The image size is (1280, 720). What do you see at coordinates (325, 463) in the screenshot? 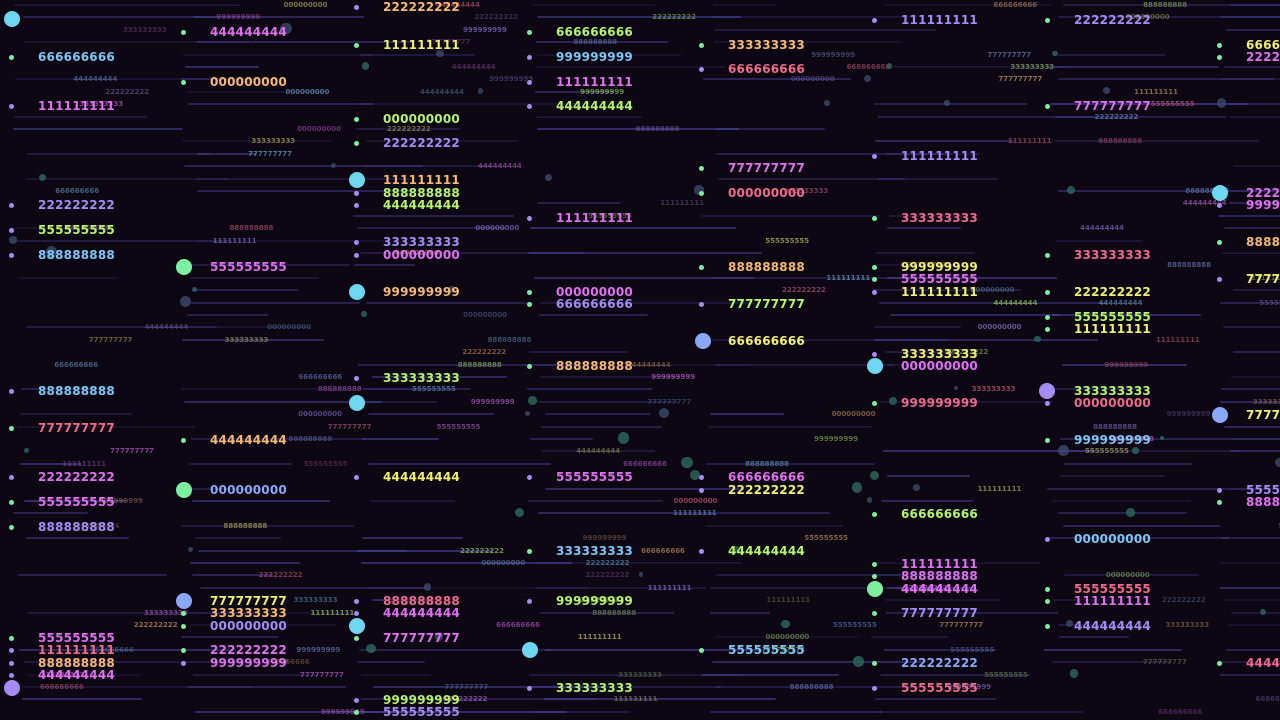
I see `faint-digits: 555555555` at bounding box center [325, 463].